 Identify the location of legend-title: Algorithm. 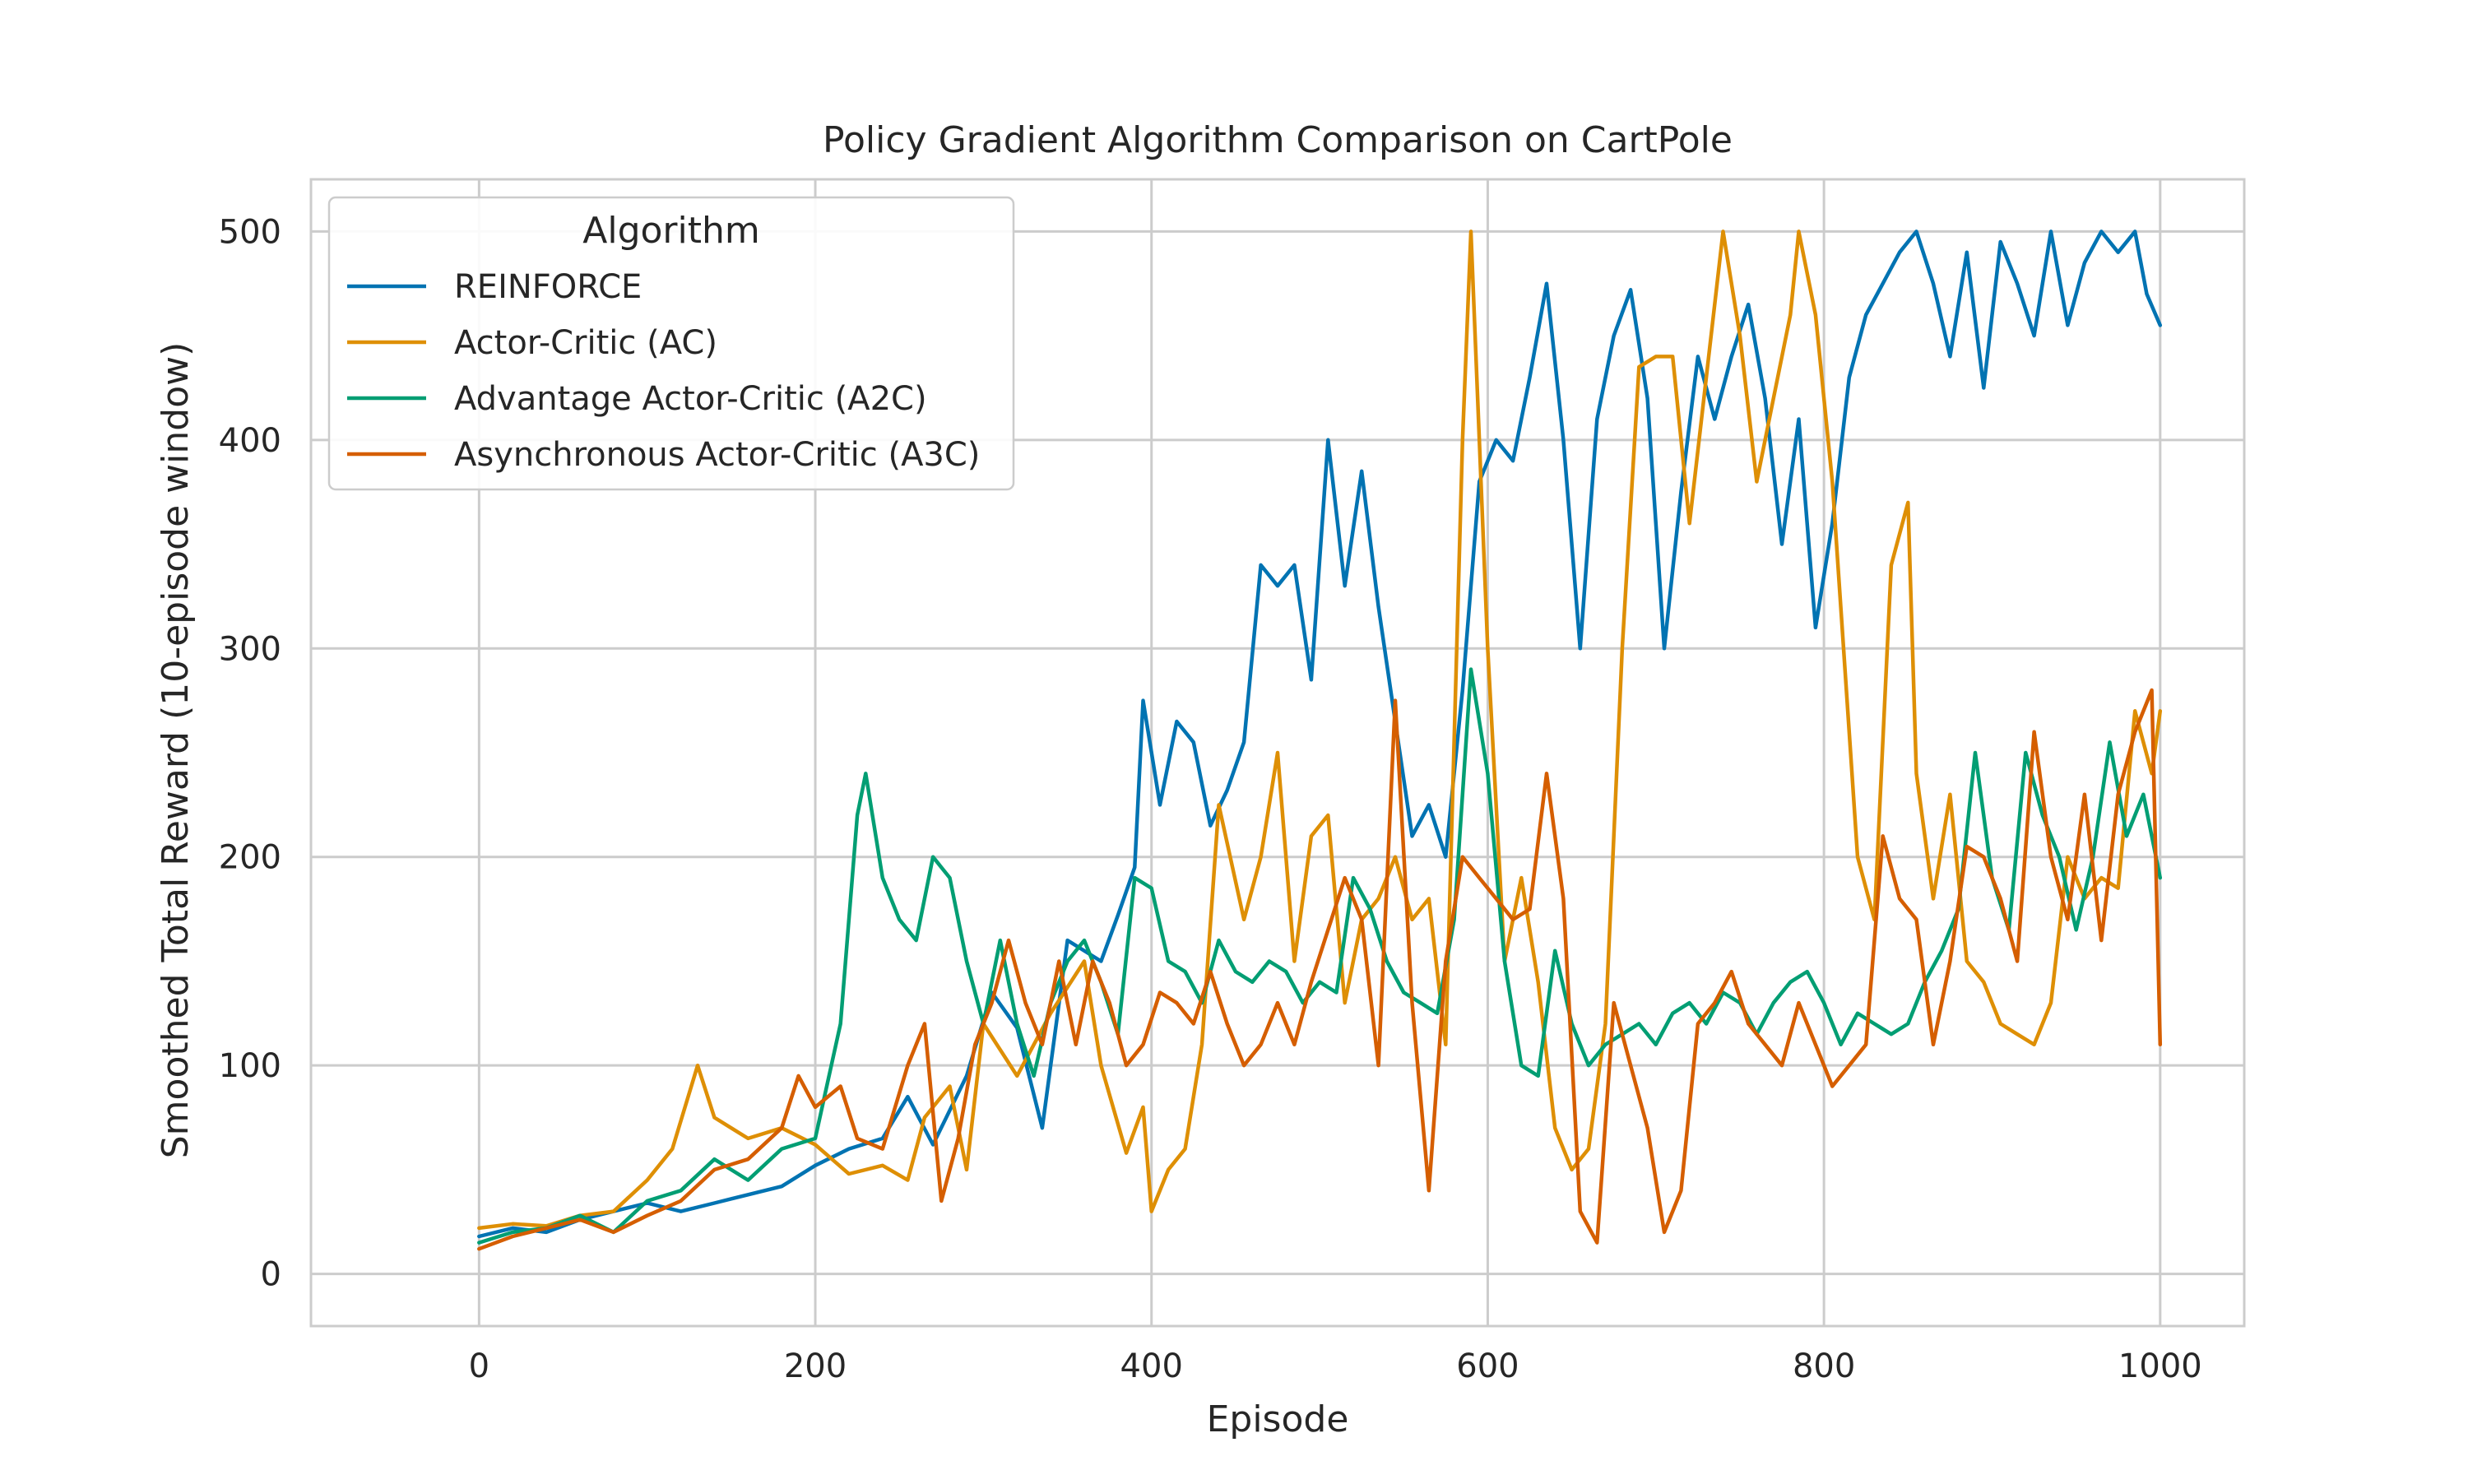
(671, 231).